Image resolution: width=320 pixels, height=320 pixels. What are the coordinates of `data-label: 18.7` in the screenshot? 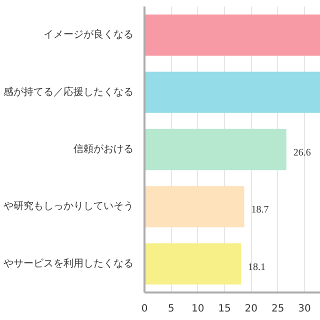 It's located at (260, 210).